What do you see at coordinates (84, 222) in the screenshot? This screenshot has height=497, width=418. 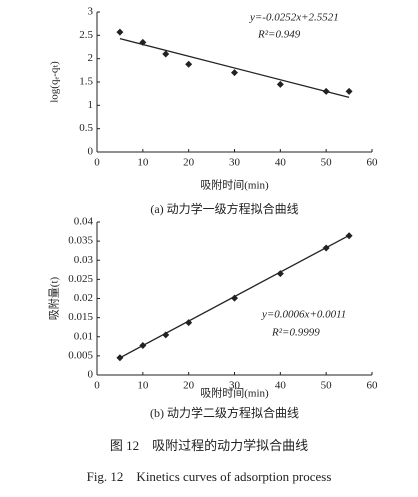 I see `y-tick-label: 0.04` at bounding box center [84, 222].